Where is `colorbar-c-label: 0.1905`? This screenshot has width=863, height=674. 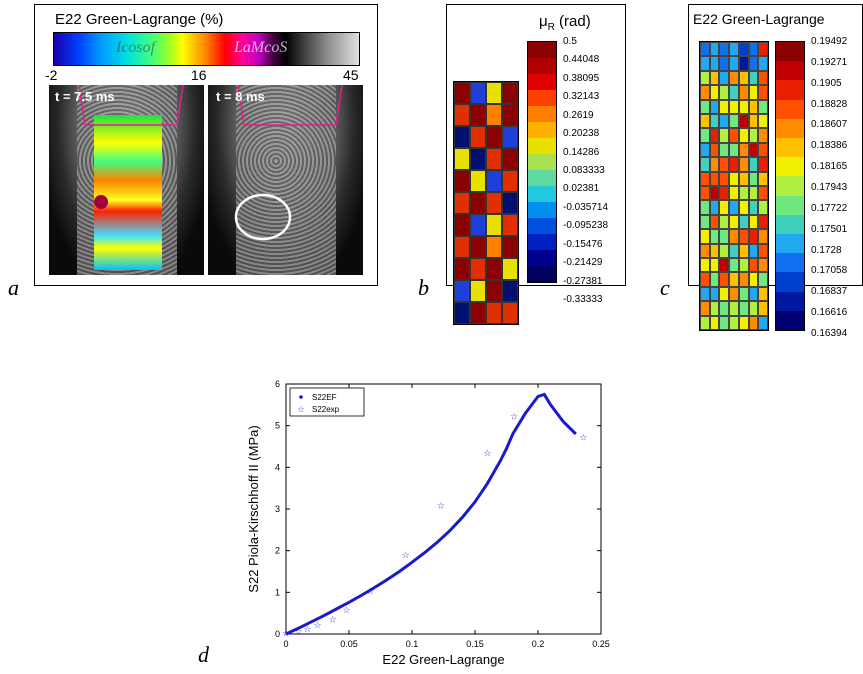 colorbar-c-label: 0.1905 is located at coordinates (826, 83).